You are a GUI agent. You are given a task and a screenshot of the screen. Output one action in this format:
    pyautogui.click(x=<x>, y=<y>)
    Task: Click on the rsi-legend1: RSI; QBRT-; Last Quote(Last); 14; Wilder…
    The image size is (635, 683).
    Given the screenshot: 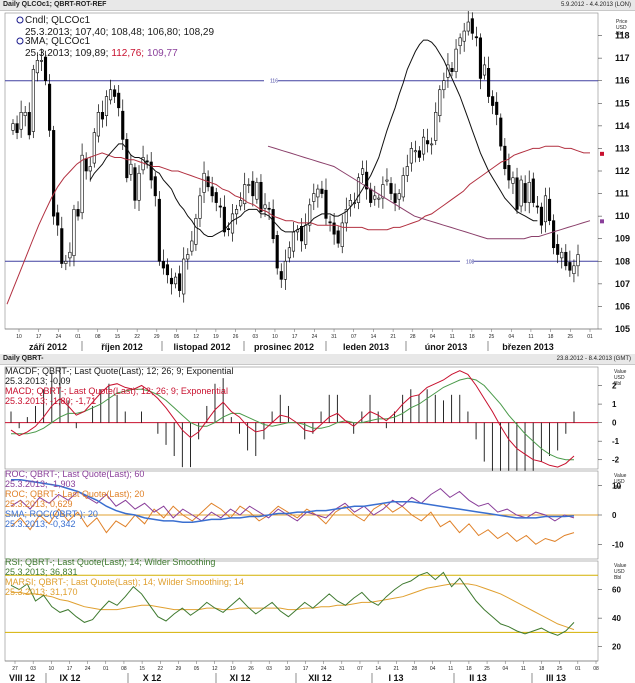 What is the action you would take?
    pyautogui.click(x=110, y=562)
    